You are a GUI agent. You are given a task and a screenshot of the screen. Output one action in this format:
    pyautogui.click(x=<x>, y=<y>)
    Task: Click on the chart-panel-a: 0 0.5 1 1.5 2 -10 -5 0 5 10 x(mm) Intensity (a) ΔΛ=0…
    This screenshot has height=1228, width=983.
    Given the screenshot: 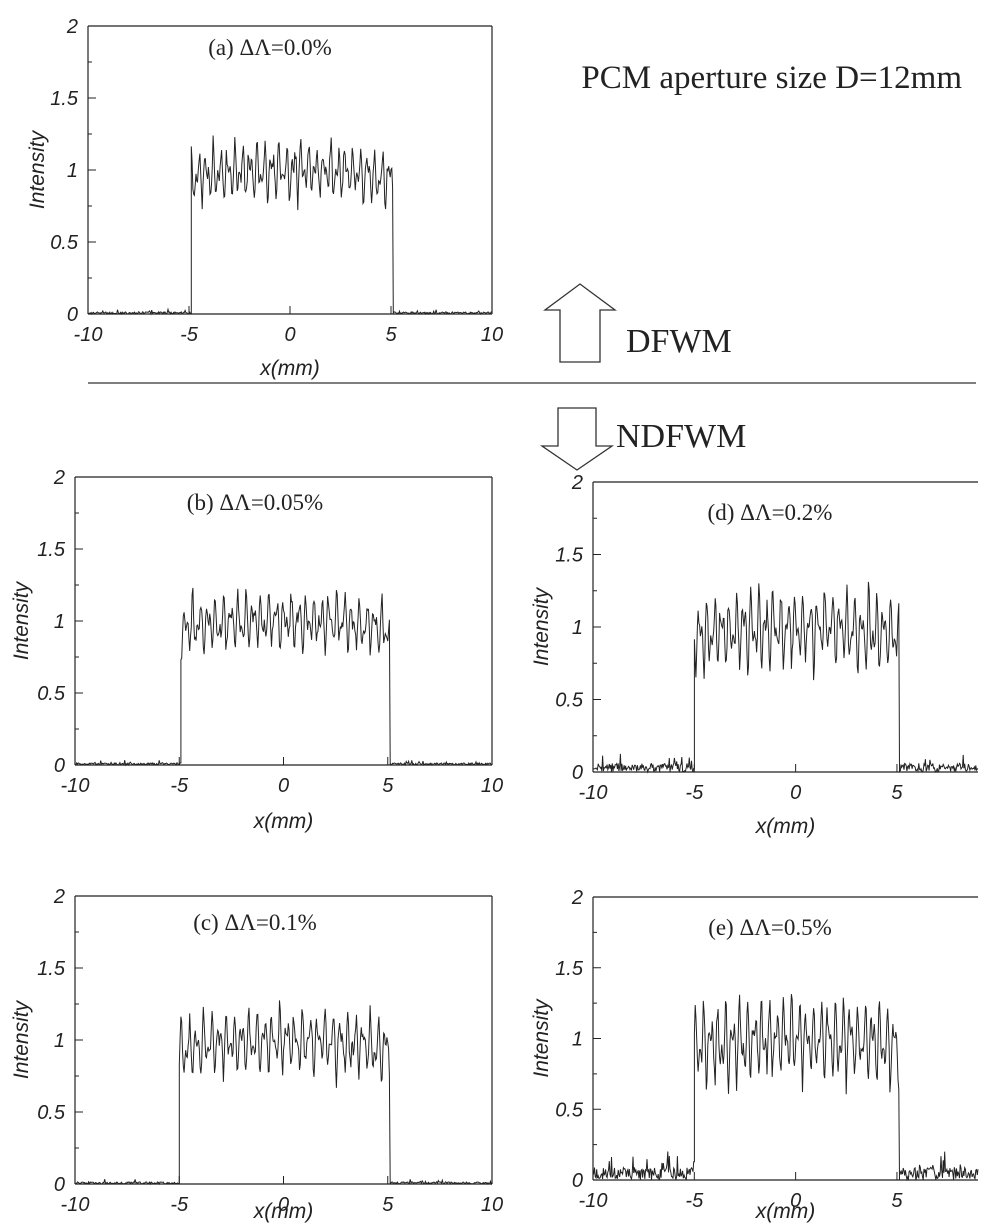 What is the action you would take?
    pyautogui.click(x=264, y=198)
    